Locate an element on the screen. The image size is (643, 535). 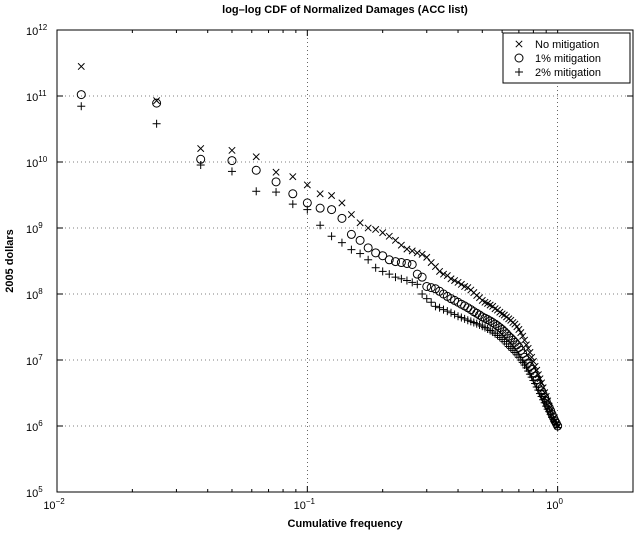
legend-box is located at coordinates (566, 58).